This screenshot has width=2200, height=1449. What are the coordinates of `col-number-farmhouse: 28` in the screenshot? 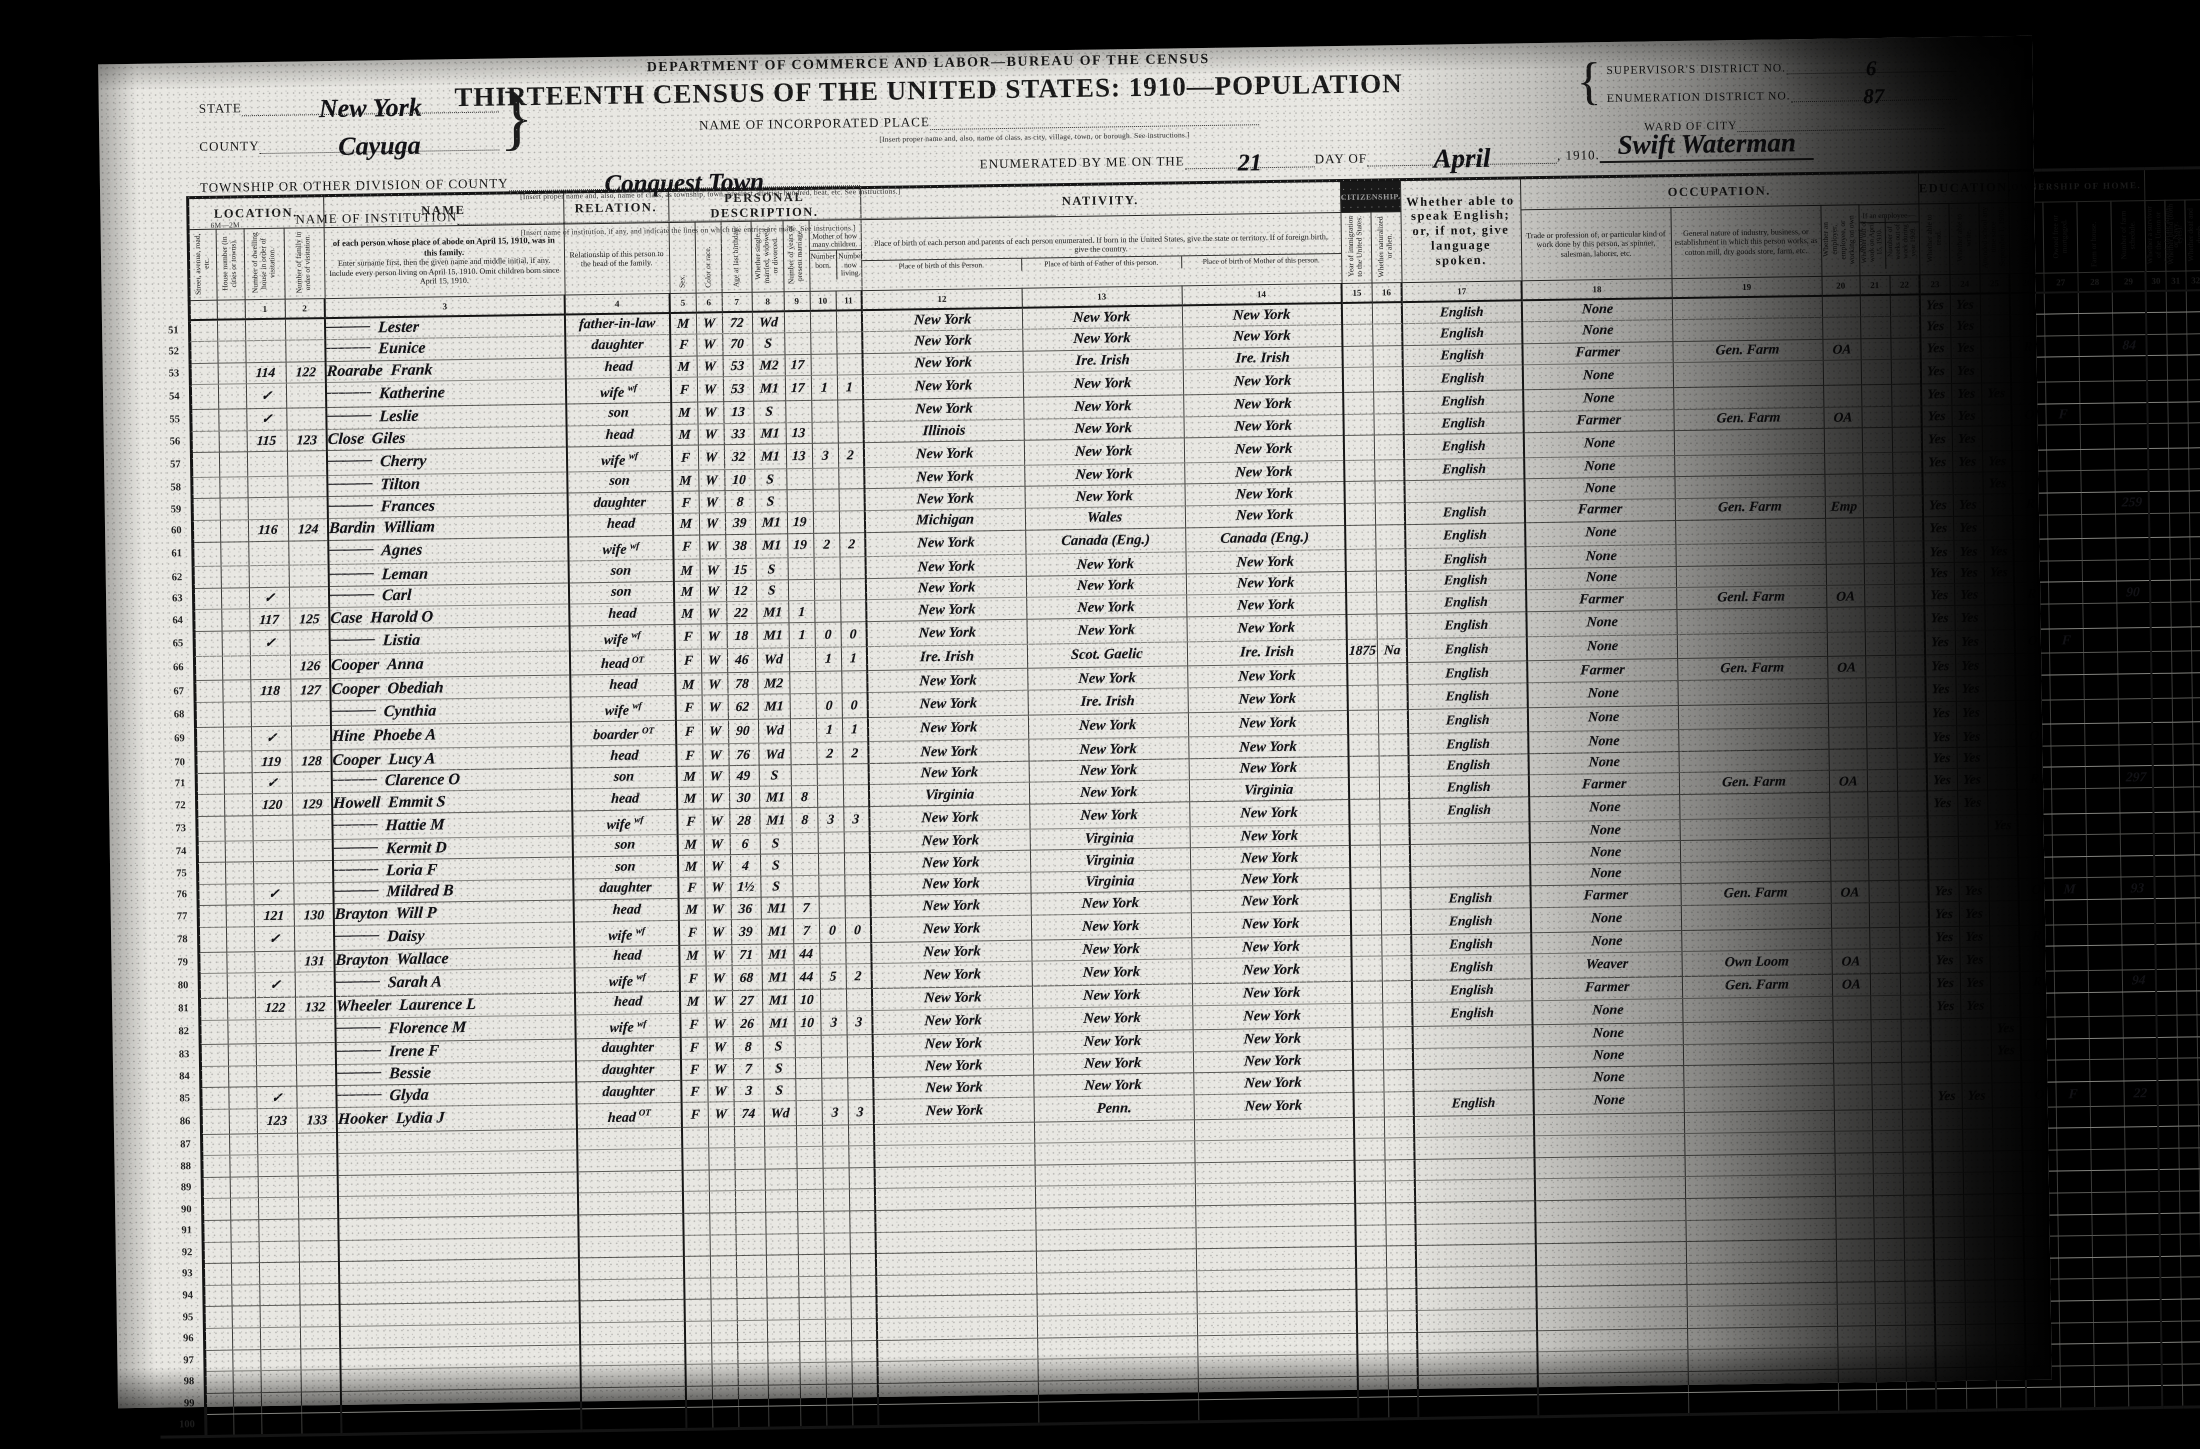 It's located at (2094, 282).